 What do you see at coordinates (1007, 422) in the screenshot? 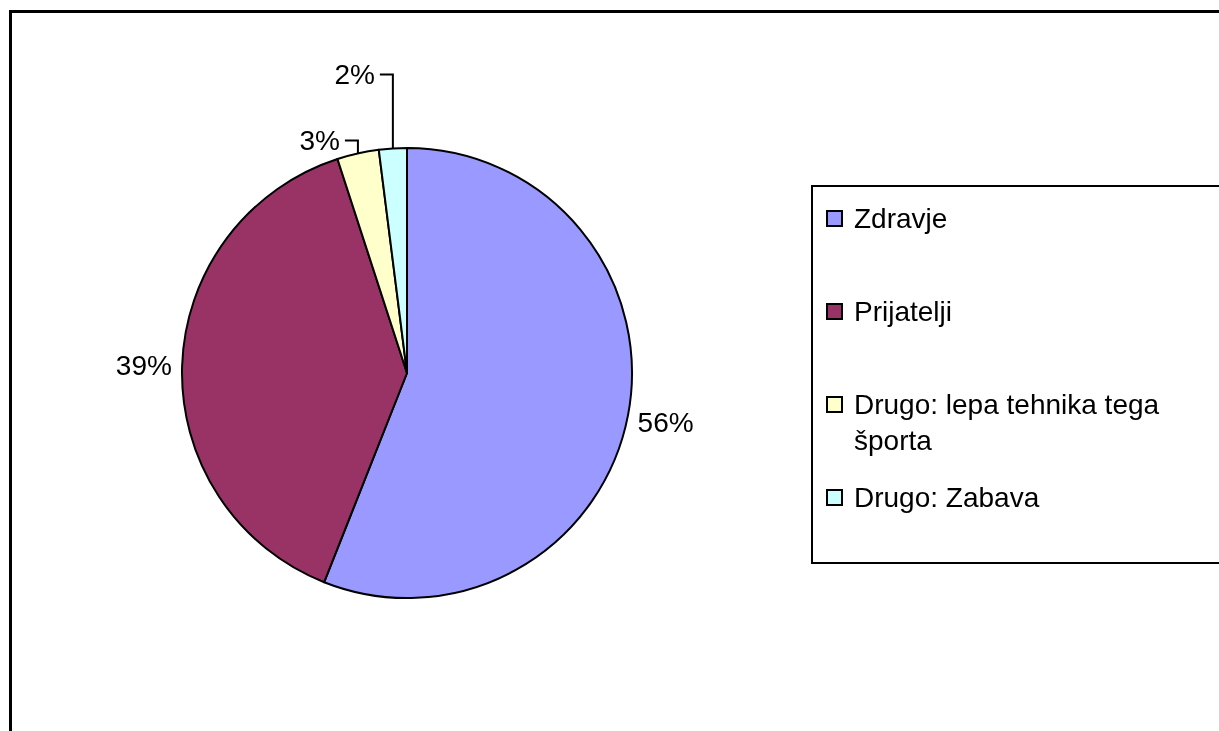
I see `legend-label: Drugo: lepa tehnika tega športa` at bounding box center [1007, 422].